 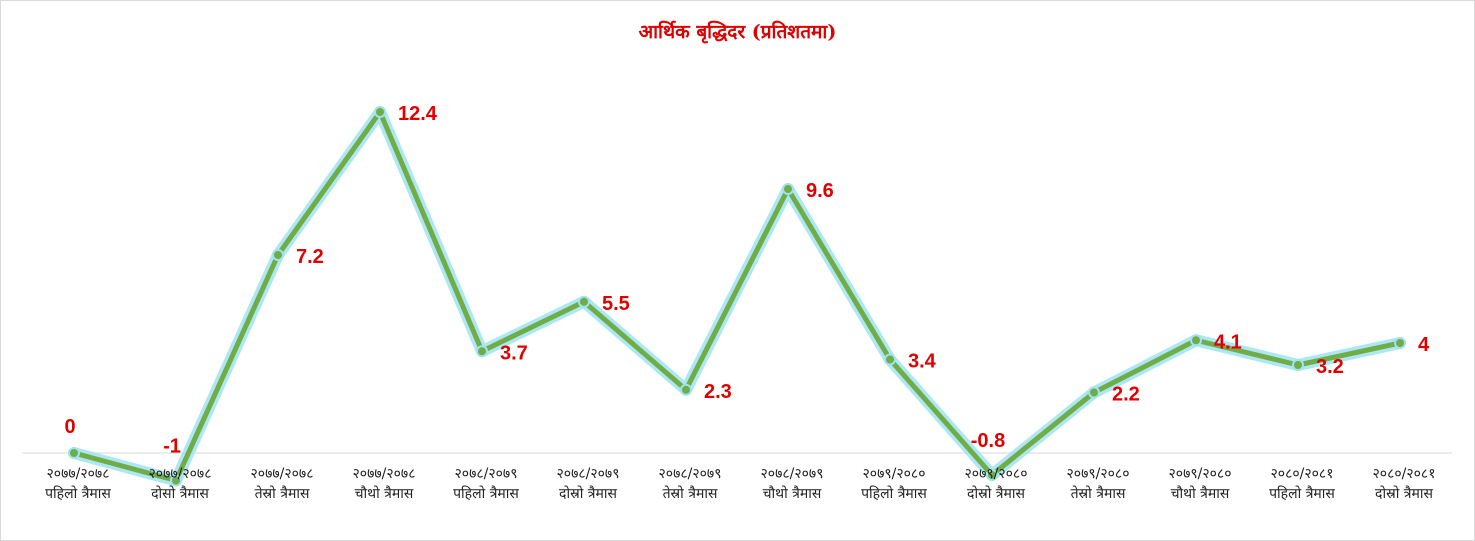 What do you see at coordinates (310, 257) in the screenshot?
I see `data-label: 7.2` at bounding box center [310, 257].